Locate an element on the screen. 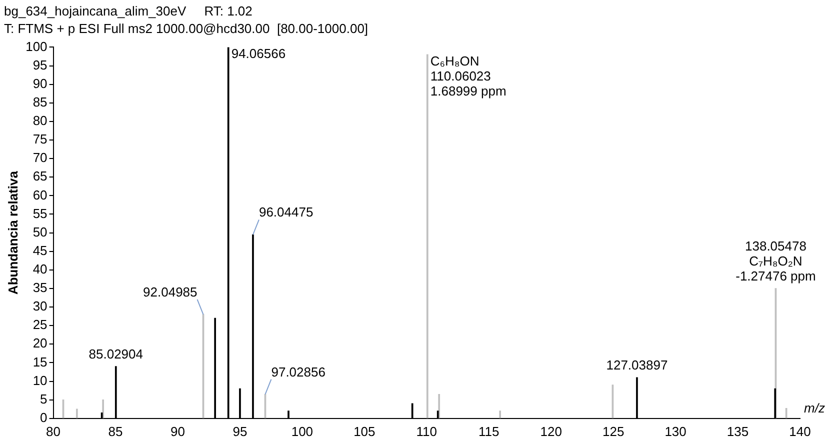 Image resolution: width=830 pixels, height=441 pixels. y-tick-label: 60 is located at coordinates (40, 194).